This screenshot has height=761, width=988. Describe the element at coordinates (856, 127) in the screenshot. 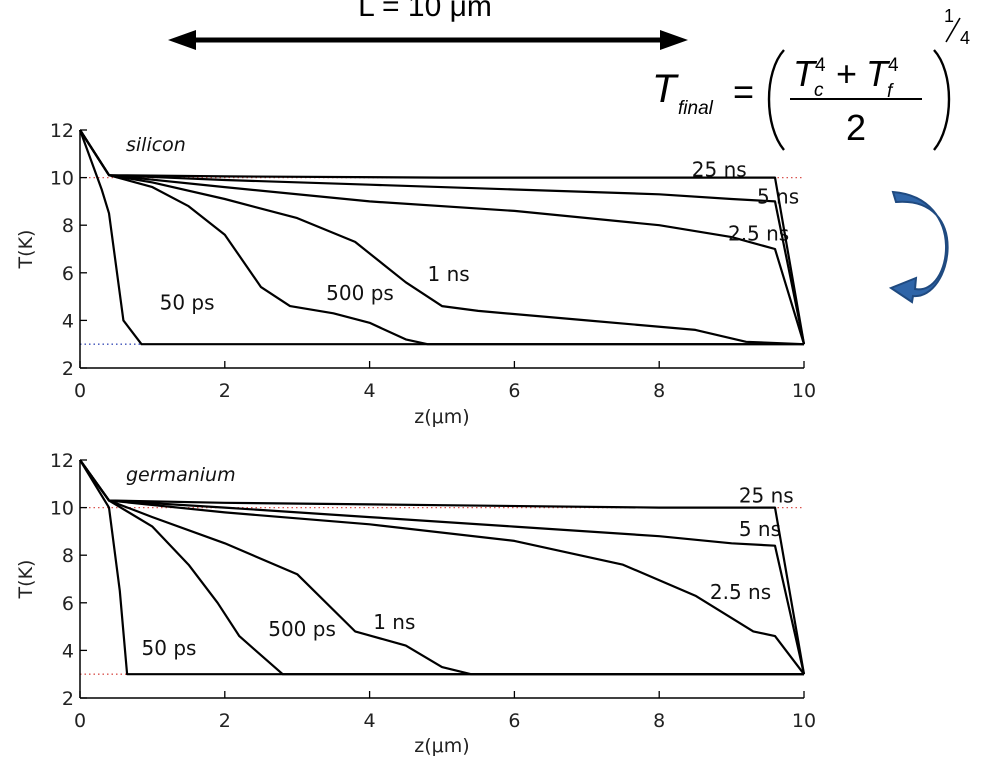

I see `eq-denominator: 2` at that location.